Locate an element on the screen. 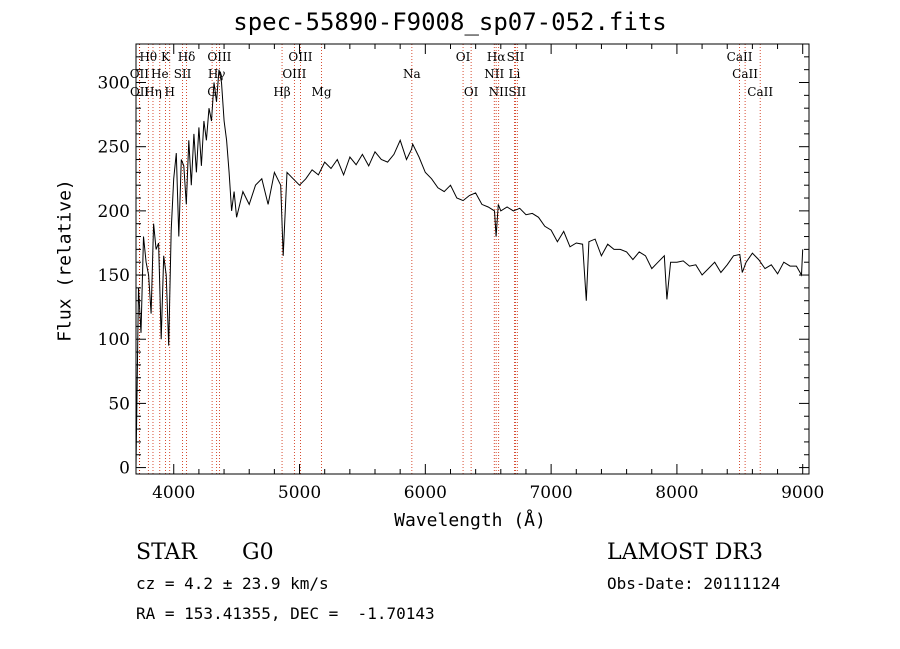  line-label: K is located at coordinates (166, 57).